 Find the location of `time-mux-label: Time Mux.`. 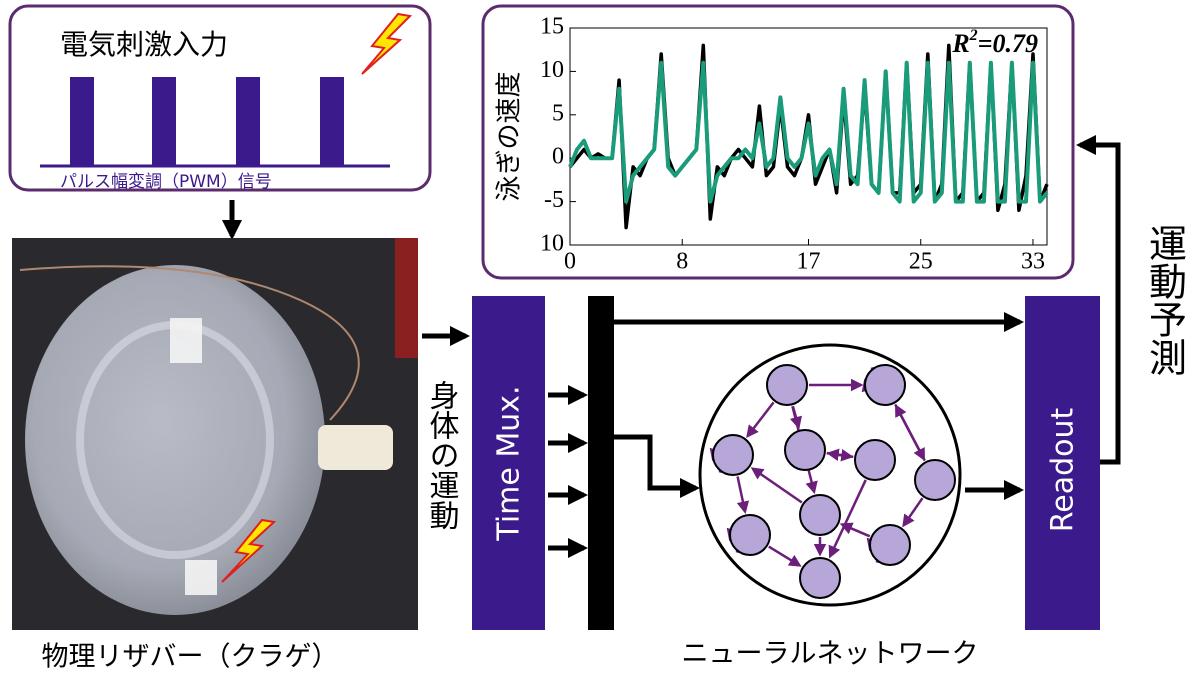

time-mux-label: Time Mux. is located at coordinates (509, 463).